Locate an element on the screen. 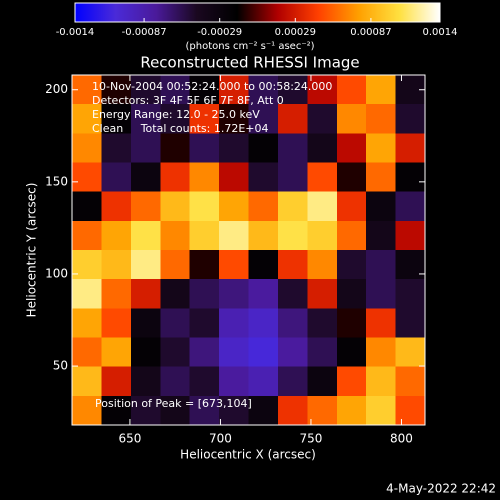 The height and width of the screenshot is (500, 500). x-tick-label: 800 is located at coordinates (401, 439).